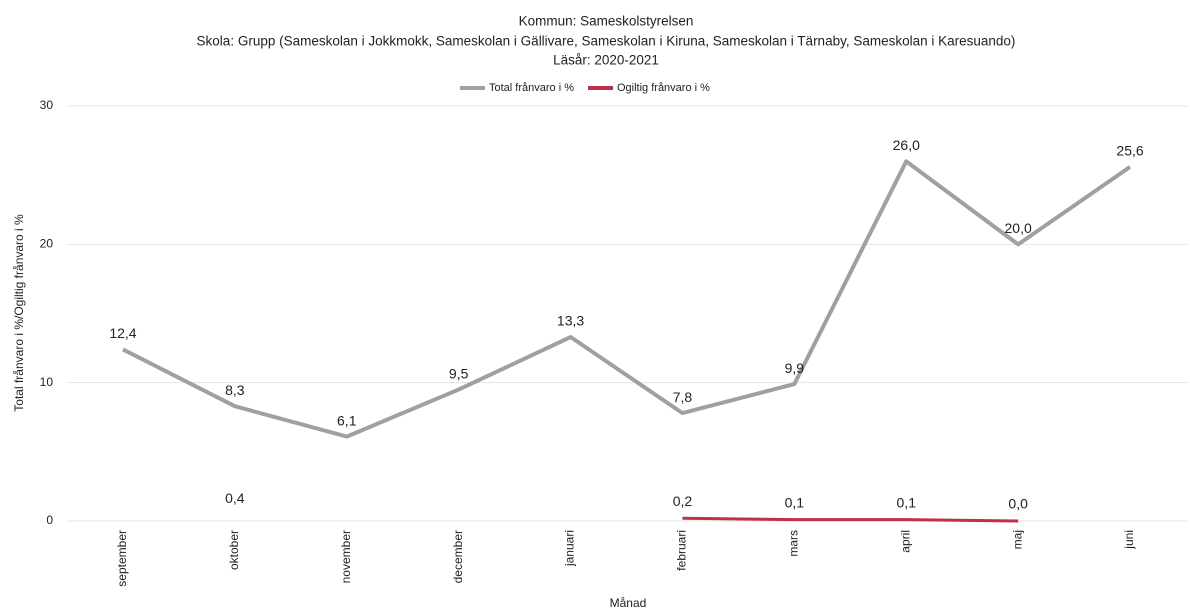 The height and width of the screenshot is (614, 1190). I want to click on chart-subtitle: Läsår: 2020-2021, so click(606, 60).